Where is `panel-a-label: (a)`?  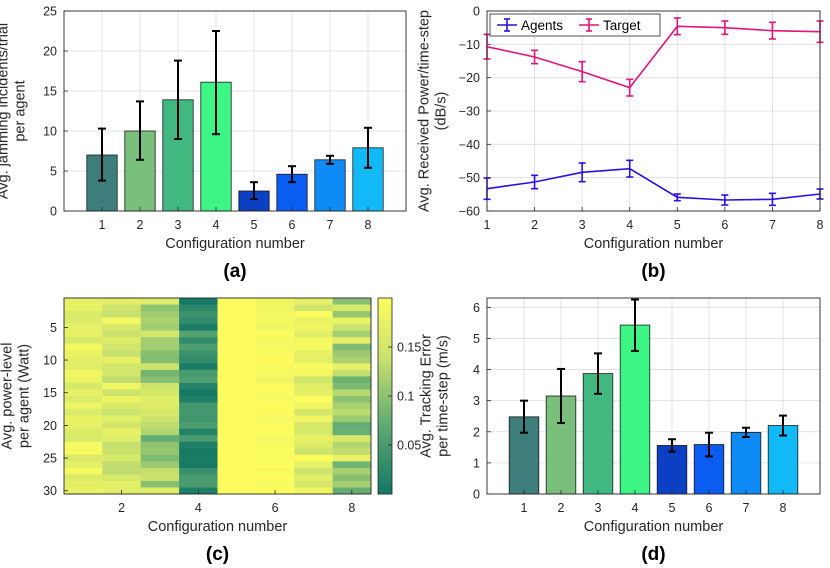 panel-a-label: (a) is located at coordinates (234, 271).